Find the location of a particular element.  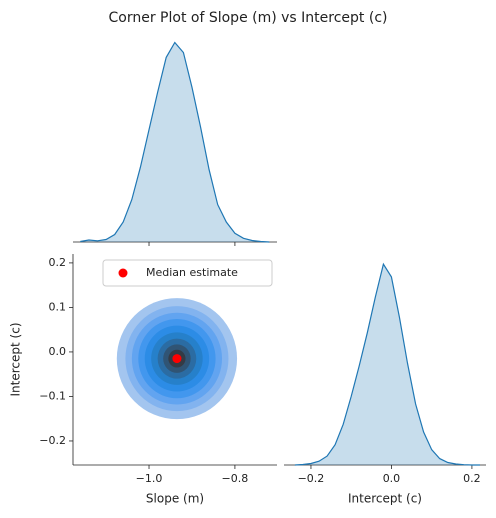

y-axis-label: Intercept (c) is located at coordinates (16, 360).